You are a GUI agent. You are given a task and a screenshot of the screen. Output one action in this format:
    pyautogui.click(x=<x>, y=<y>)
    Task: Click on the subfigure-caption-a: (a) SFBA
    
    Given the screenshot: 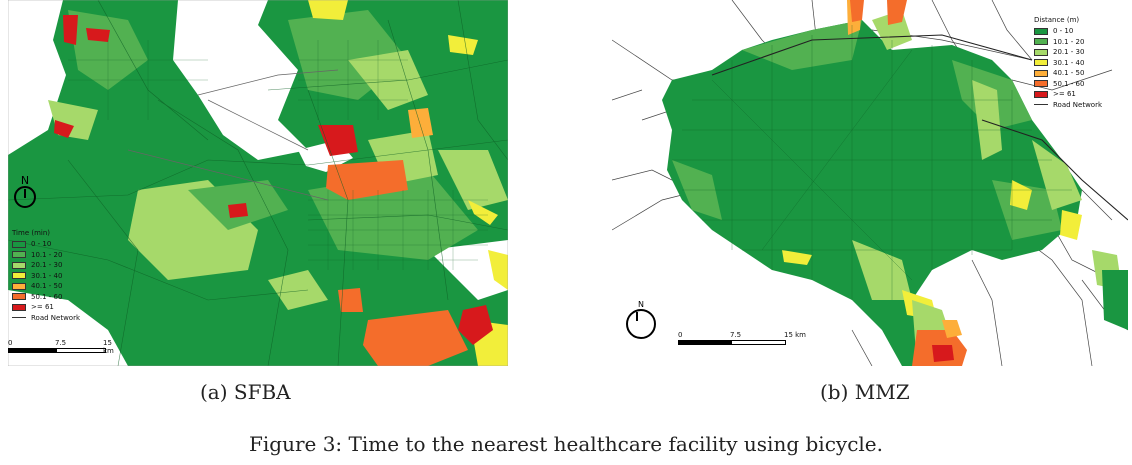 What is the action you would take?
    pyautogui.click(x=245, y=392)
    